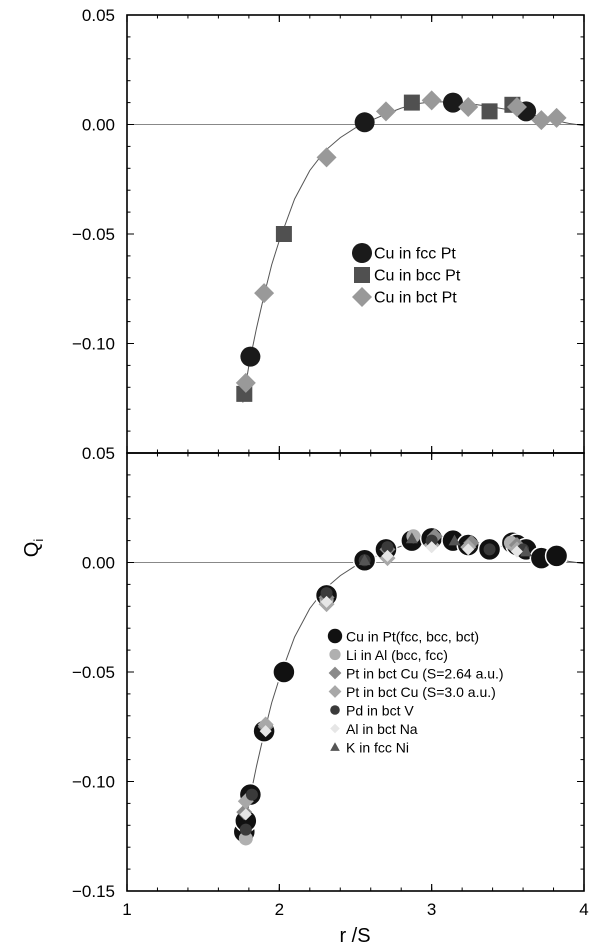 The height and width of the screenshot is (947, 598). I want to click on y-axis-label-subscript: i, so click(38, 540).